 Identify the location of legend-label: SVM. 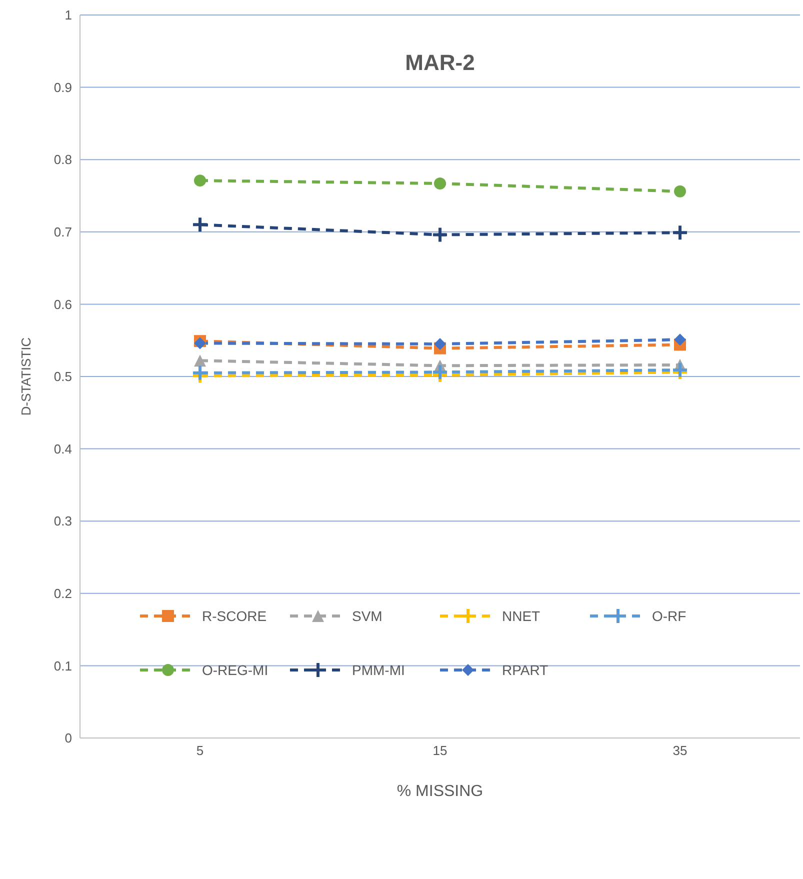
(367, 616).